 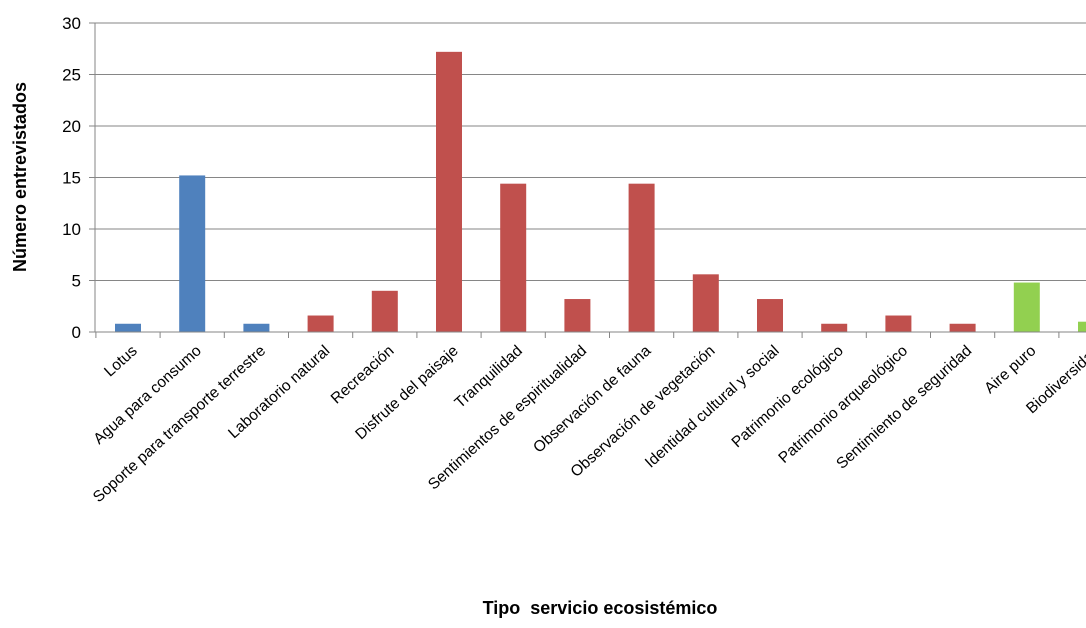 What do you see at coordinates (71, 75) in the screenshot?
I see `y-tick-label: 25` at bounding box center [71, 75].